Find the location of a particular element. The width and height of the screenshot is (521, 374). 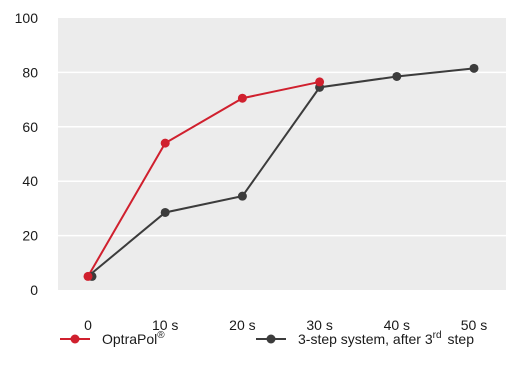

point-3-step-system-40-s is located at coordinates (397, 76).